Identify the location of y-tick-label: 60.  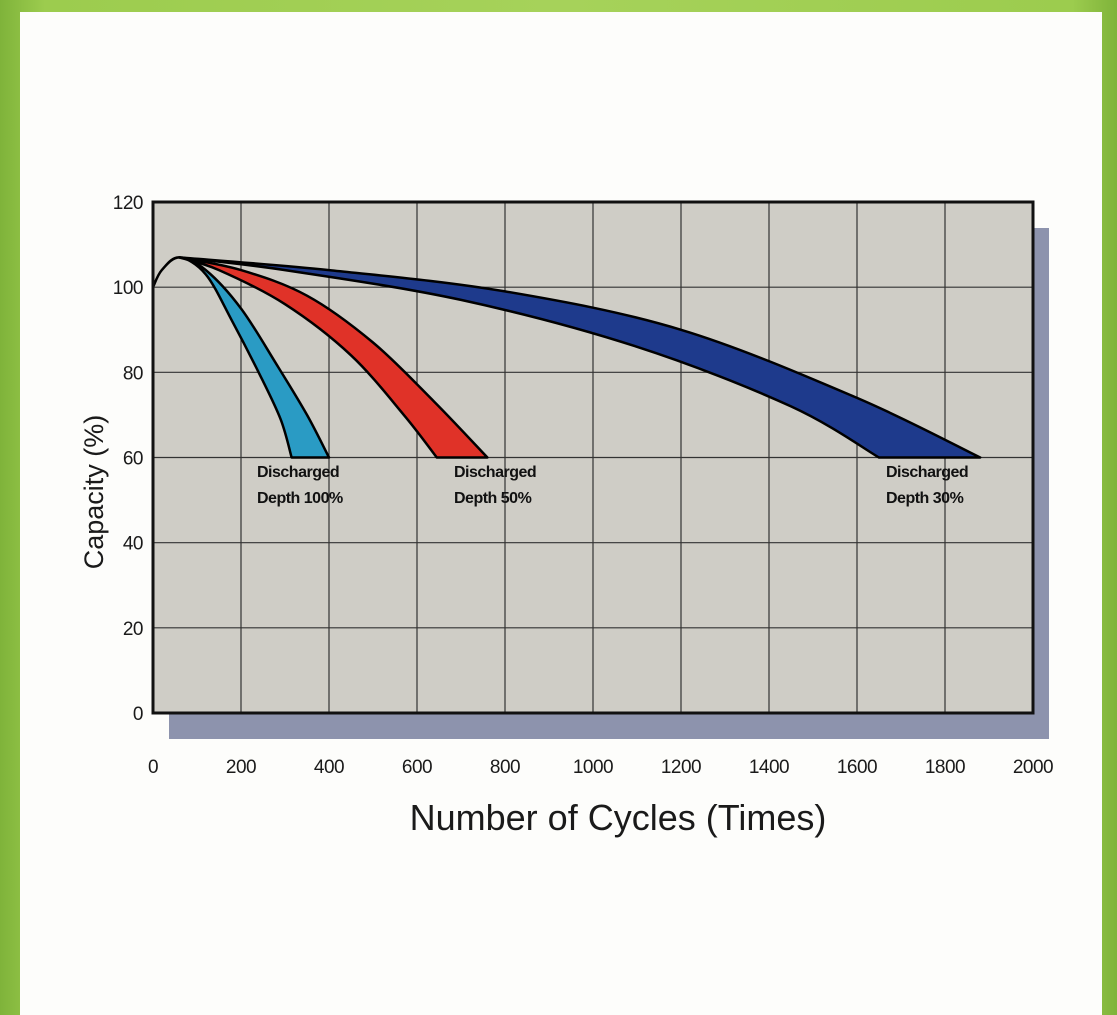
(133, 459).